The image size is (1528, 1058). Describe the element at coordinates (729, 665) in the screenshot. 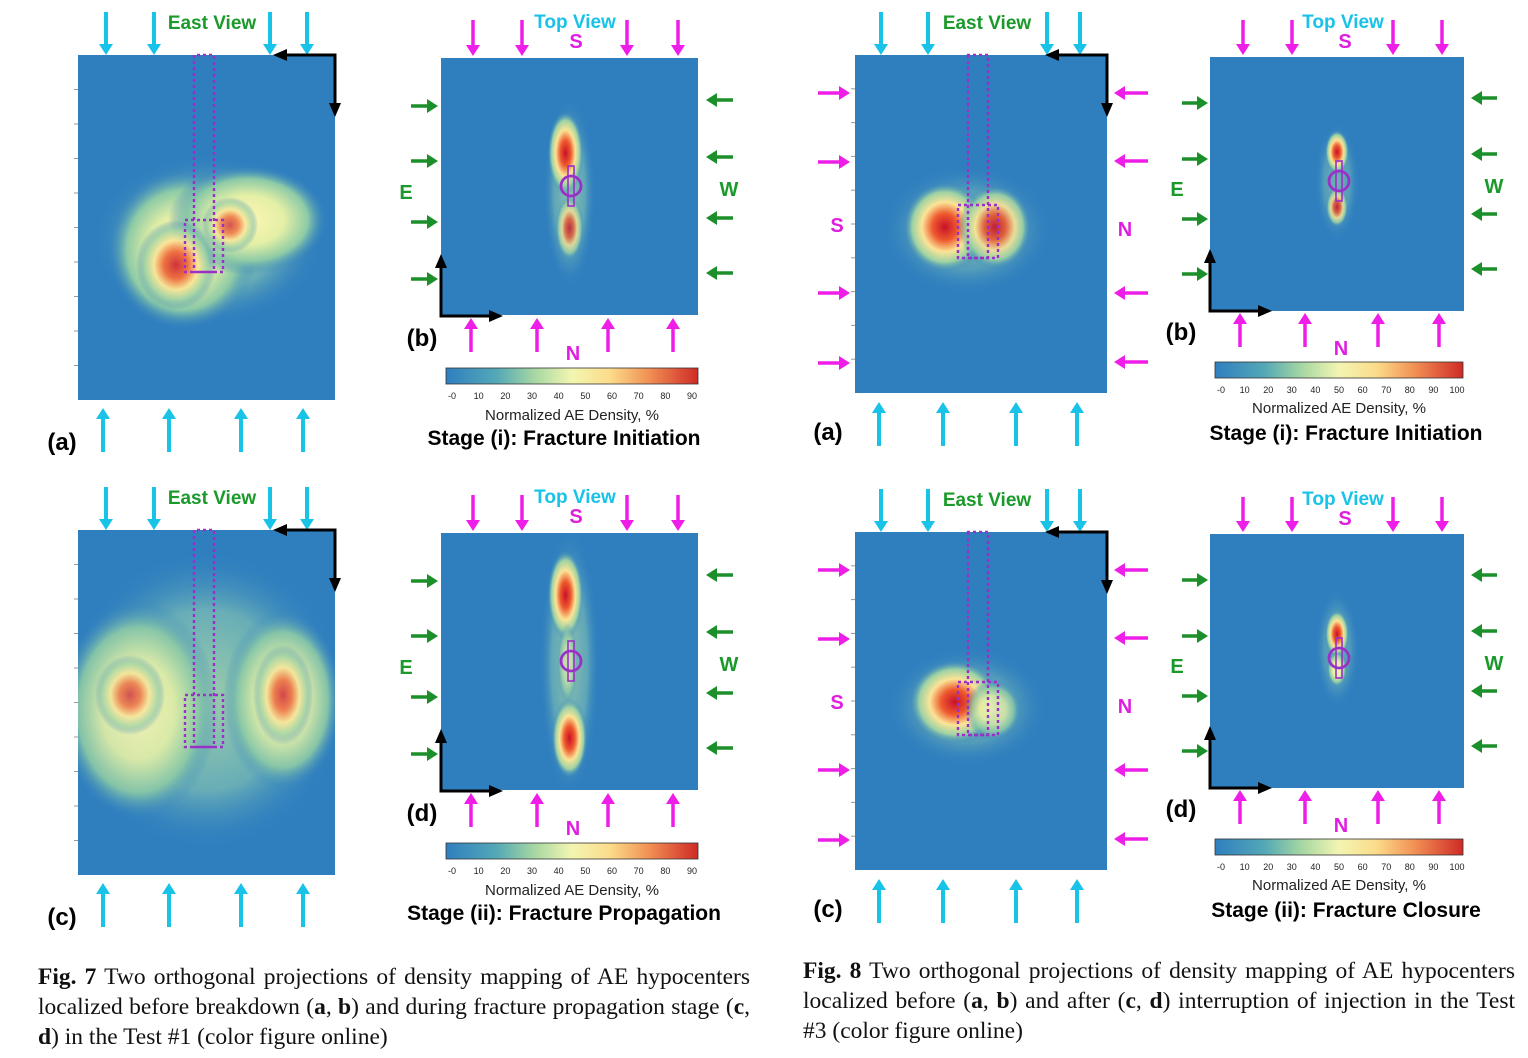

I see `west-label: W` at that location.